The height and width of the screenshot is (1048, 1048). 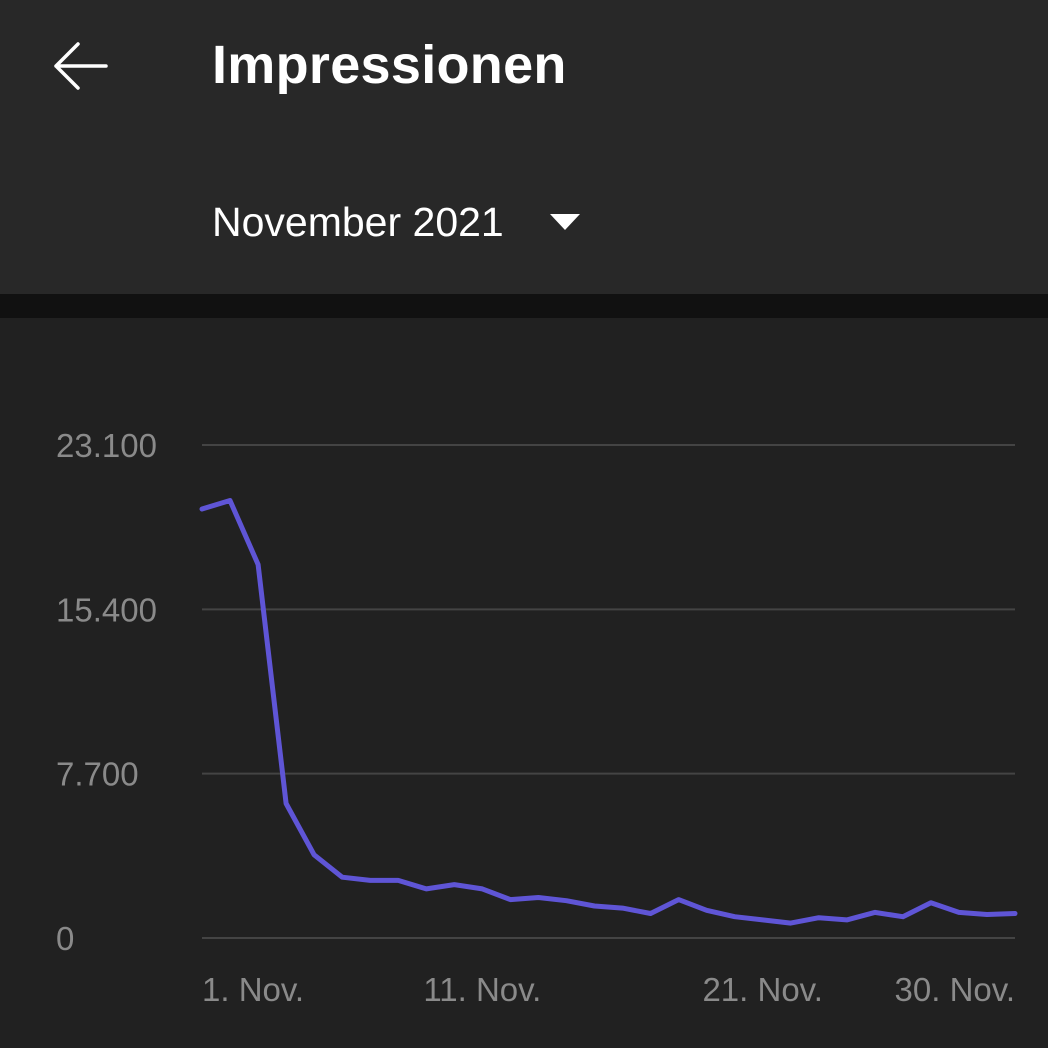 I want to click on x-tick-label: 1. Nov., so click(x=253, y=989).